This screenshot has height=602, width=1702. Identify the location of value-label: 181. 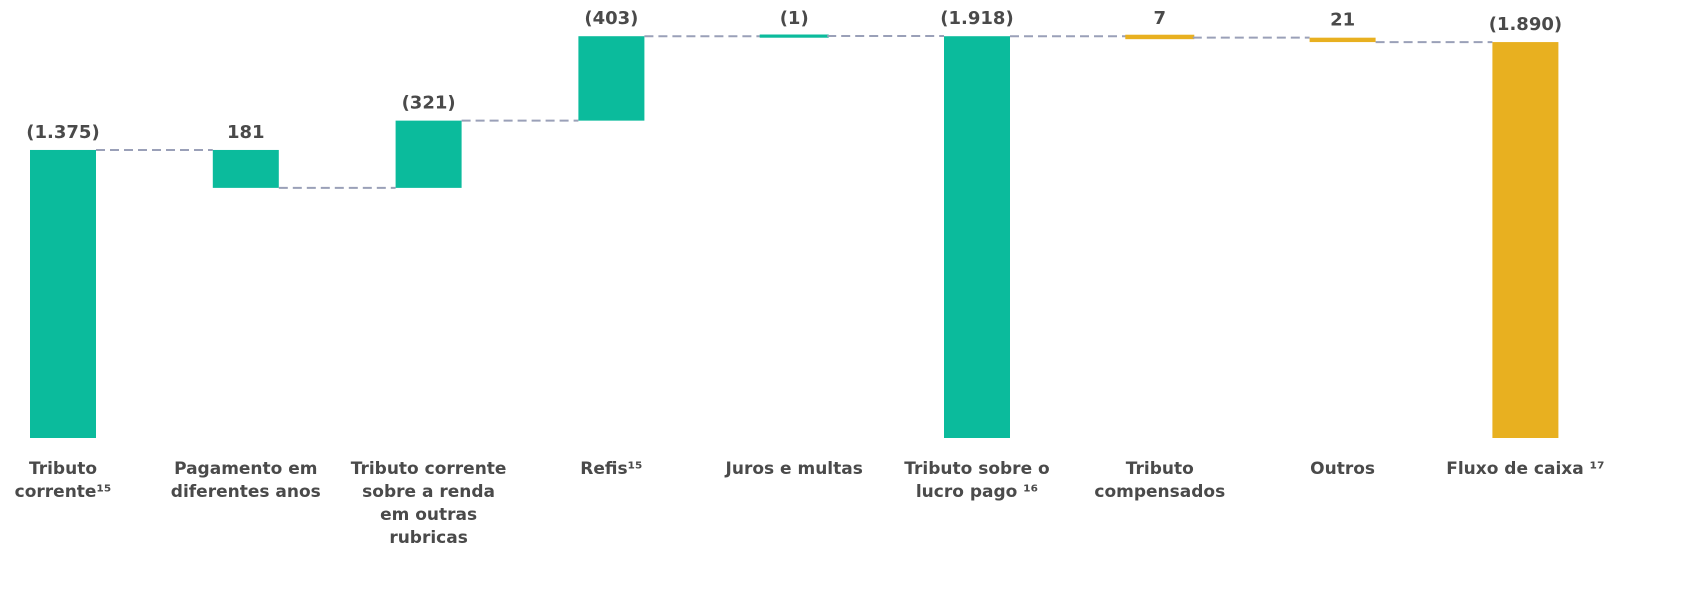
(246, 132).